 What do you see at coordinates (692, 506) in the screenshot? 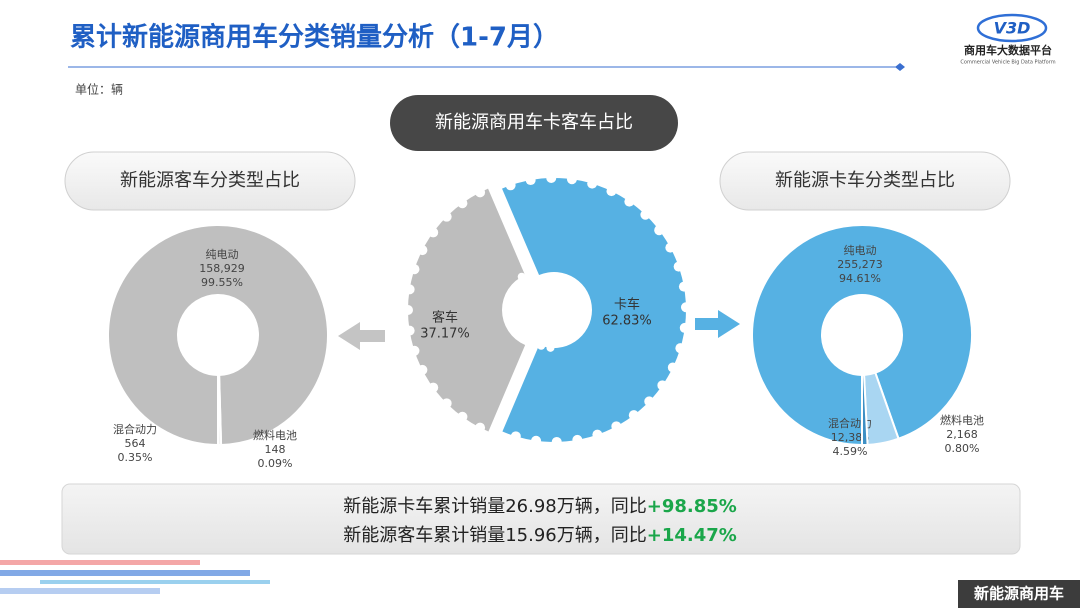
I see `summary-growth: +98.85%` at bounding box center [692, 506].